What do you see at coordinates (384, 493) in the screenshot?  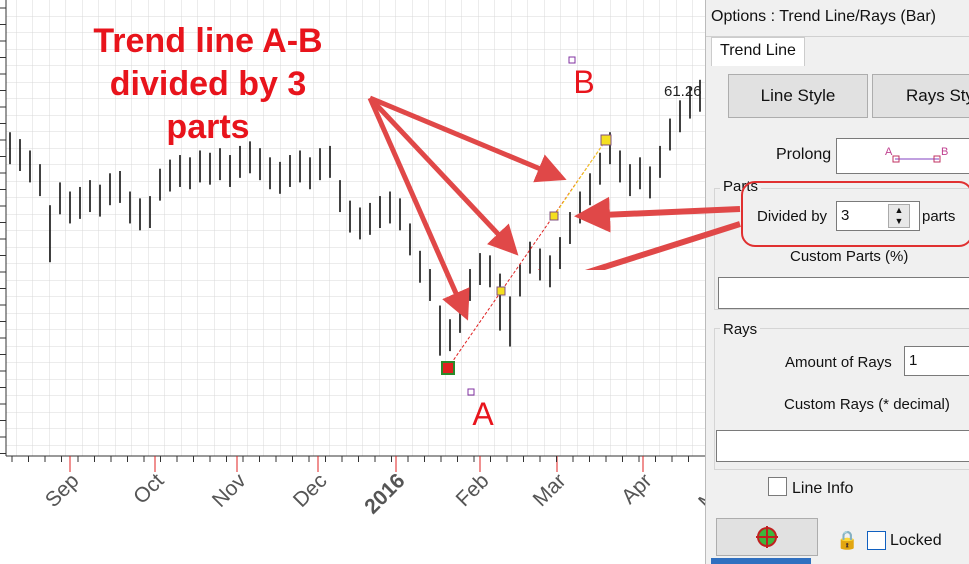 I see `x-tick-label: 2016` at bounding box center [384, 493].